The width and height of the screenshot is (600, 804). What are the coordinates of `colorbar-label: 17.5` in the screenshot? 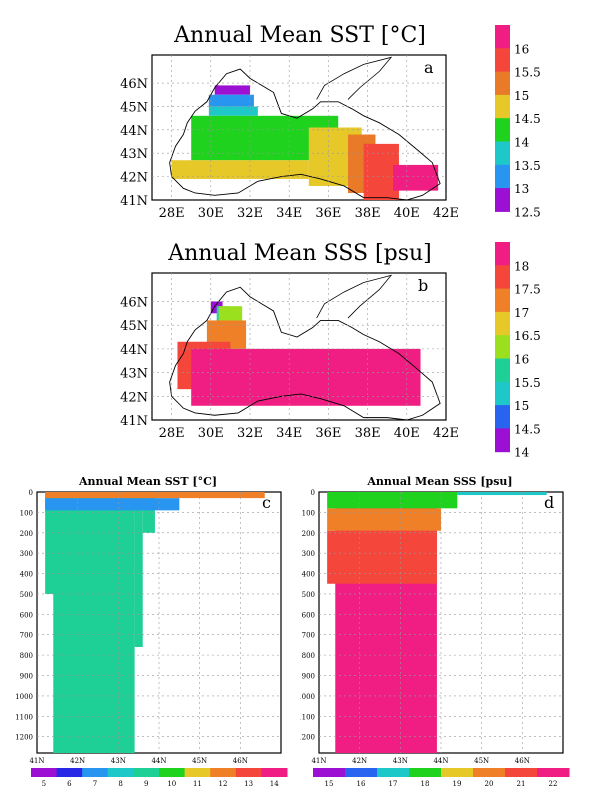 It's located at (527, 290).